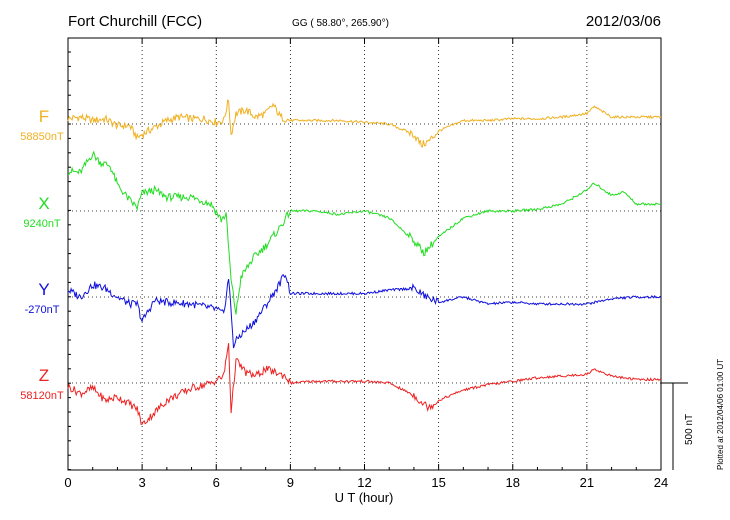 This screenshot has width=730, height=520. What do you see at coordinates (135, 21) in the screenshot?
I see `station-title: Fort Churchill (FCC)` at bounding box center [135, 21].